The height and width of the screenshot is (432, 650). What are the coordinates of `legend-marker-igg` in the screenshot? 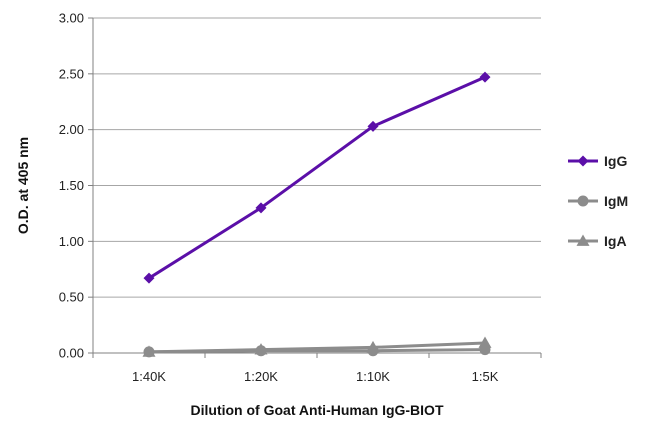 It's located at (583, 161).